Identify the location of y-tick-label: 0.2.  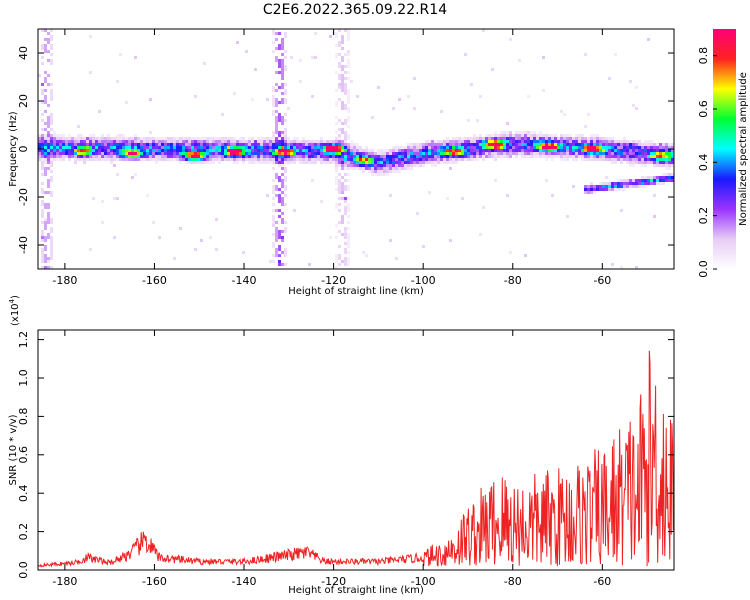
(23, 532).